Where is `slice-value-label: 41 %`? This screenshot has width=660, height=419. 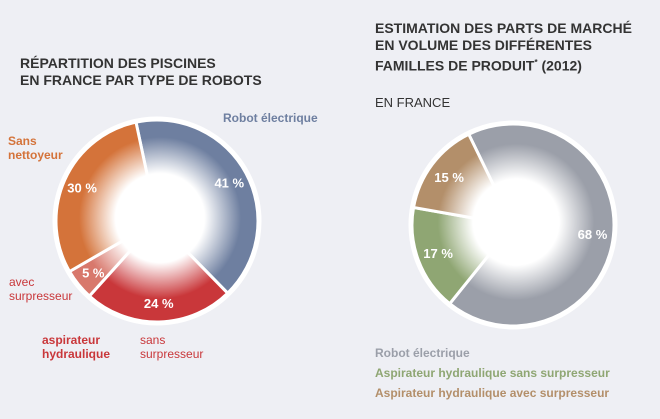 slice-value-label: 41 % is located at coordinates (229, 182).